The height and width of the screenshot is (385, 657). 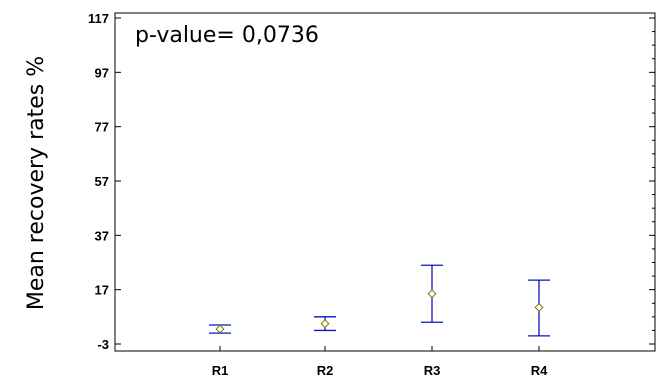 I want to click on x-tick-label-r1: R1, so click(x=220, y=370).